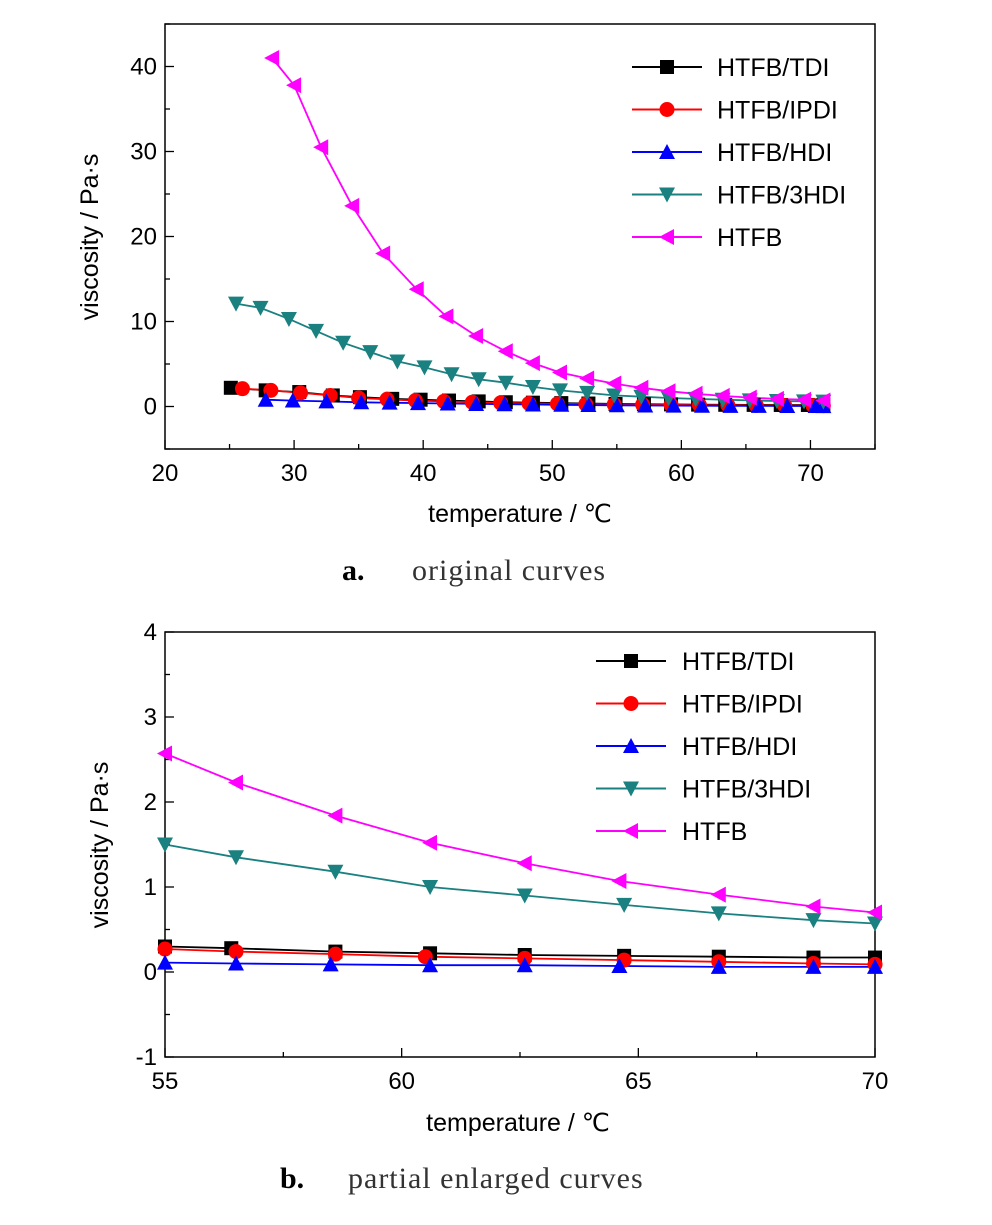 The height and width of the screenshot is (1225, 992). Describe the element at coordinates (146, 1057) in the screenshot. I see `y-tick-label: -1` at that location.